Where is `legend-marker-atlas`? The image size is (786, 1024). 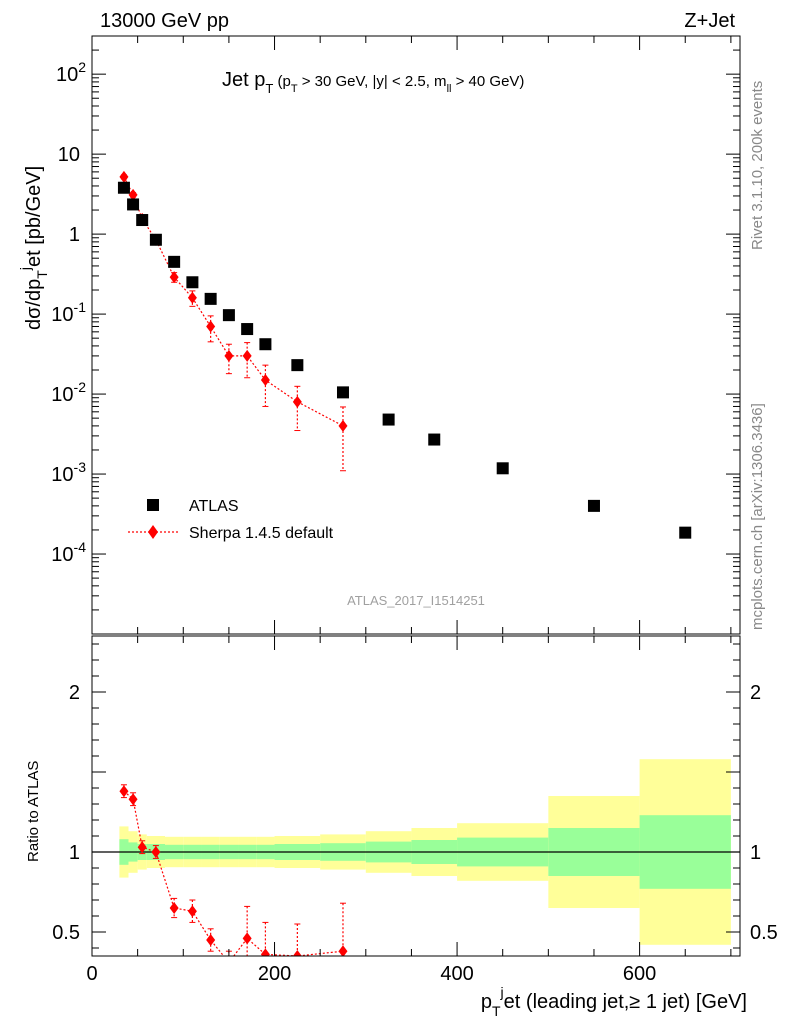
legend-marker-atlas is located at coordinates (153, 505).